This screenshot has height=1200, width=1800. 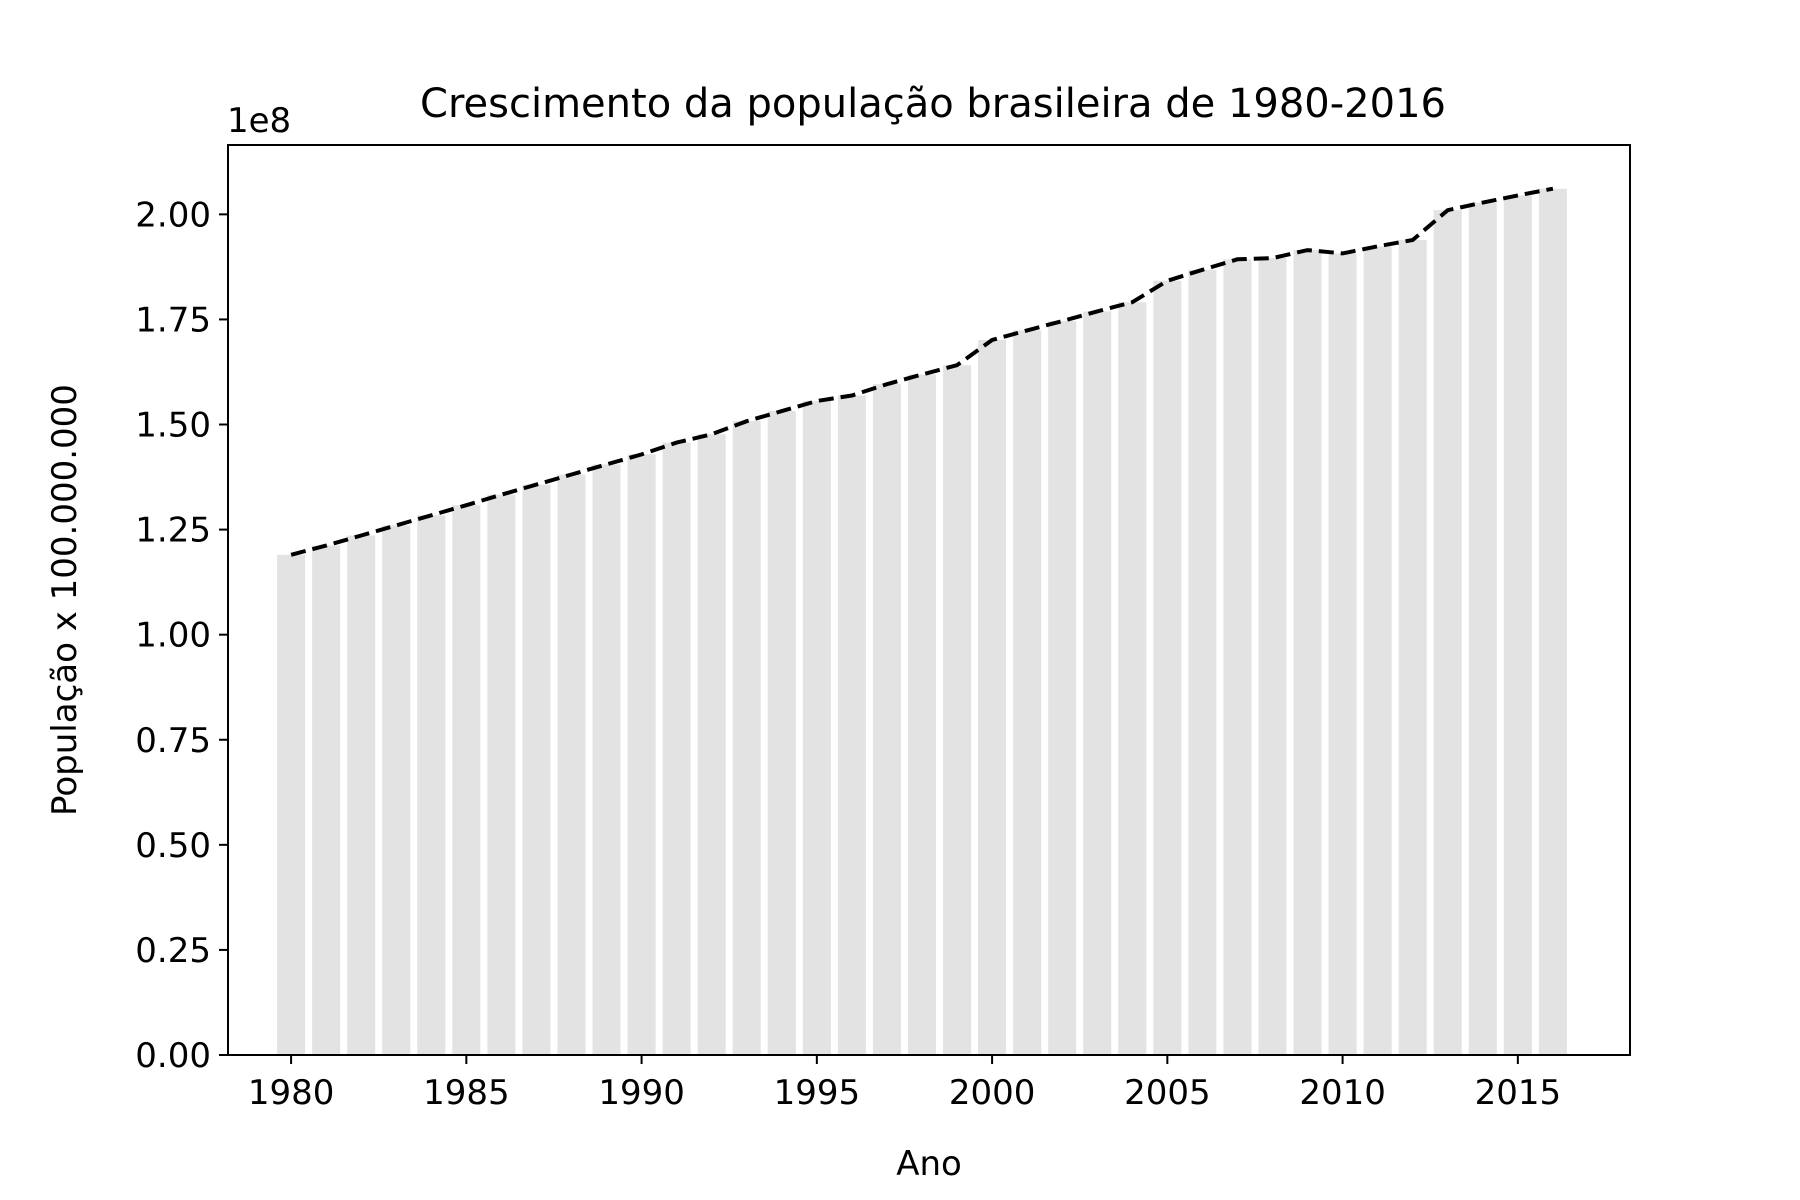 What do you see at coordinates (1552, 621) in the screenshot?
I see `bar-2016` at bounding box center [1552, 621].